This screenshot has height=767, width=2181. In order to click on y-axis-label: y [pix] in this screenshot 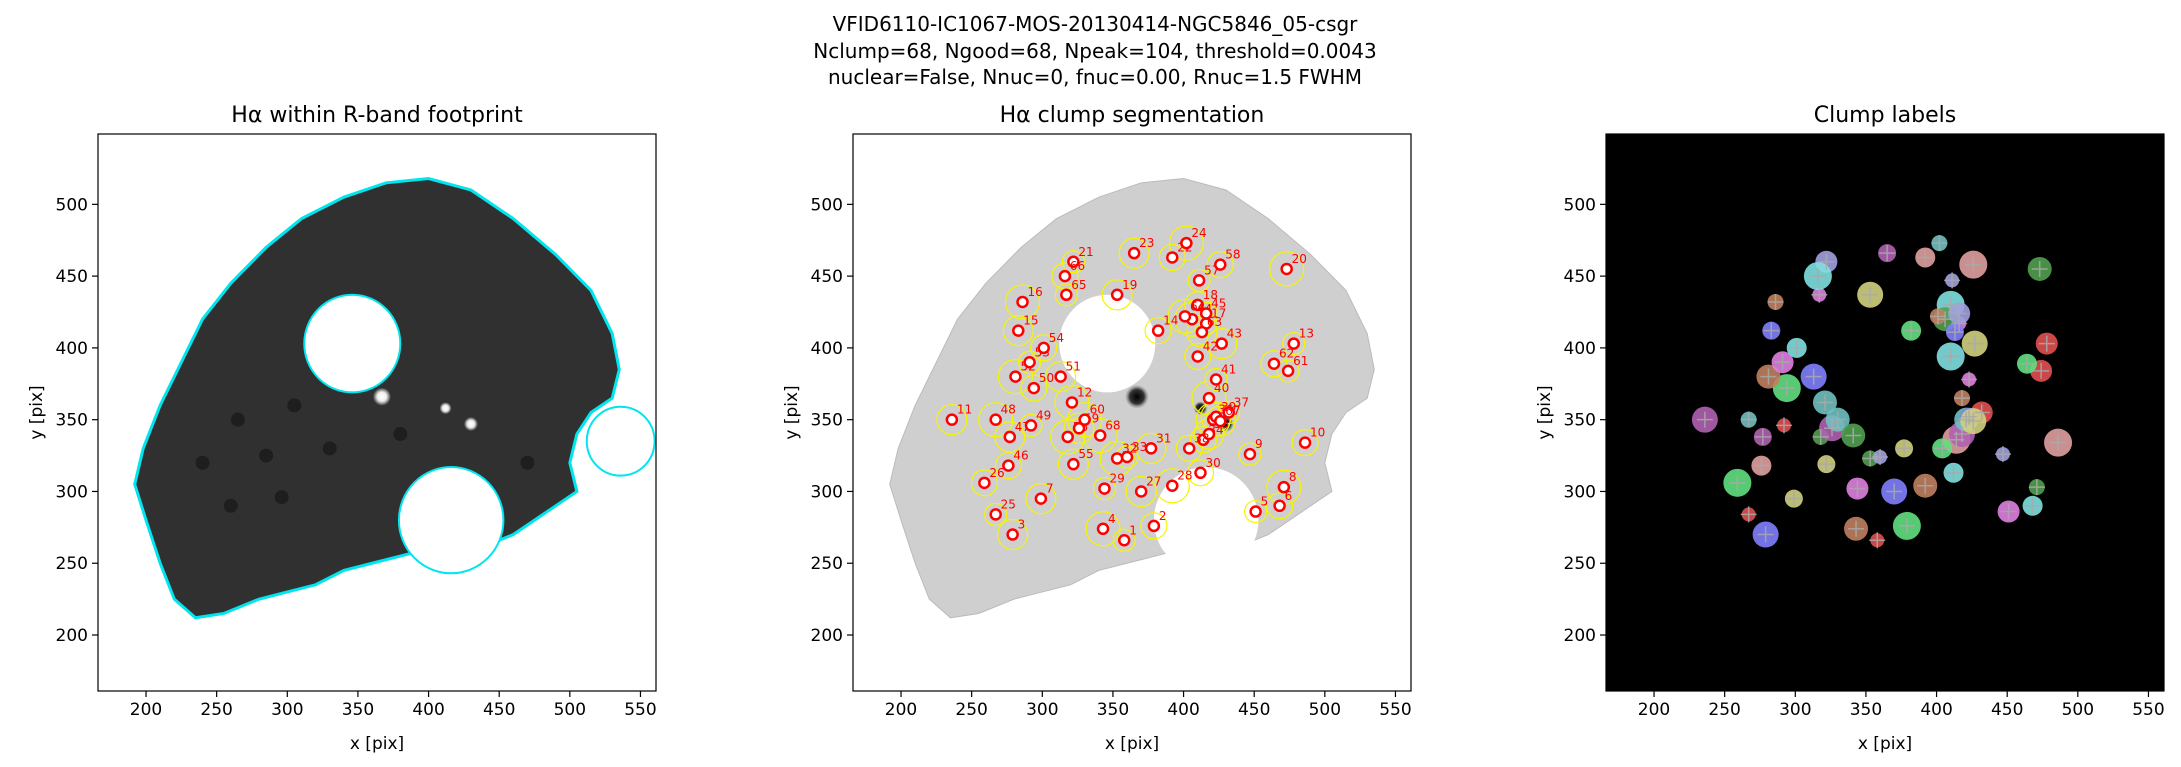, I will do `click(37, 412)`.